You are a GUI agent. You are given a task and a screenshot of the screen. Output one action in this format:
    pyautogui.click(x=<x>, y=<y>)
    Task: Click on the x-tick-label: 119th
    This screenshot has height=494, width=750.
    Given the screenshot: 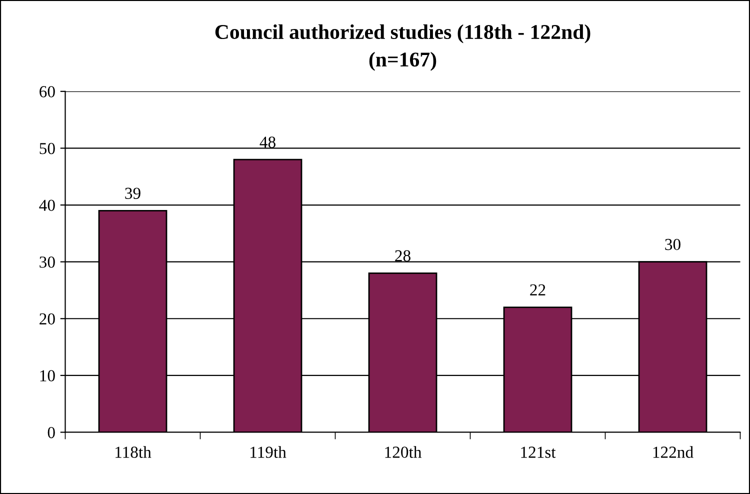 What is the action you would take?
    pyautogui.click(x=268, y=452)
    